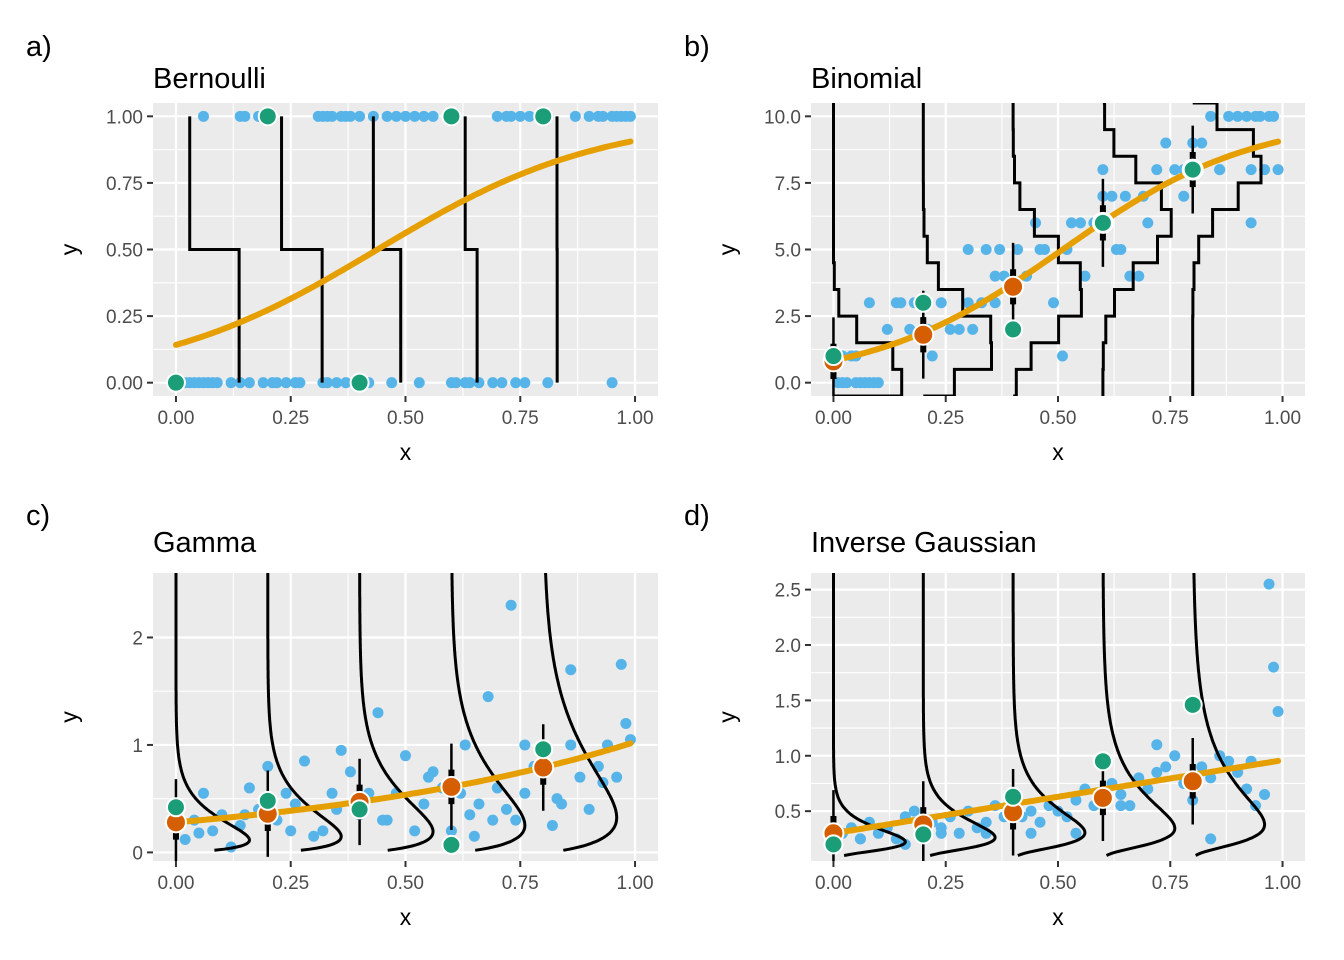  Describe the element at coordinates (405, 883) in the screenshot. I see `x-tick-label: 0.50` at that location.